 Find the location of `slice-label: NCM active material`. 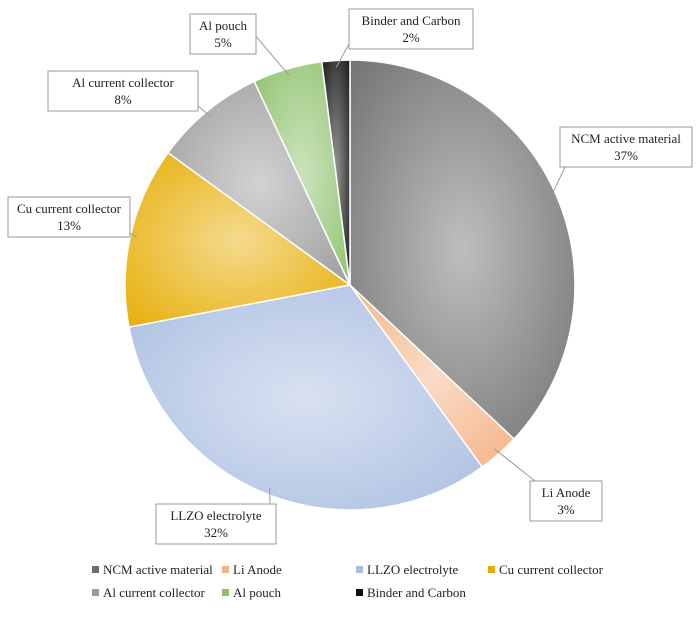

slice-label: NCM active material is located at coordinates (626, 138).